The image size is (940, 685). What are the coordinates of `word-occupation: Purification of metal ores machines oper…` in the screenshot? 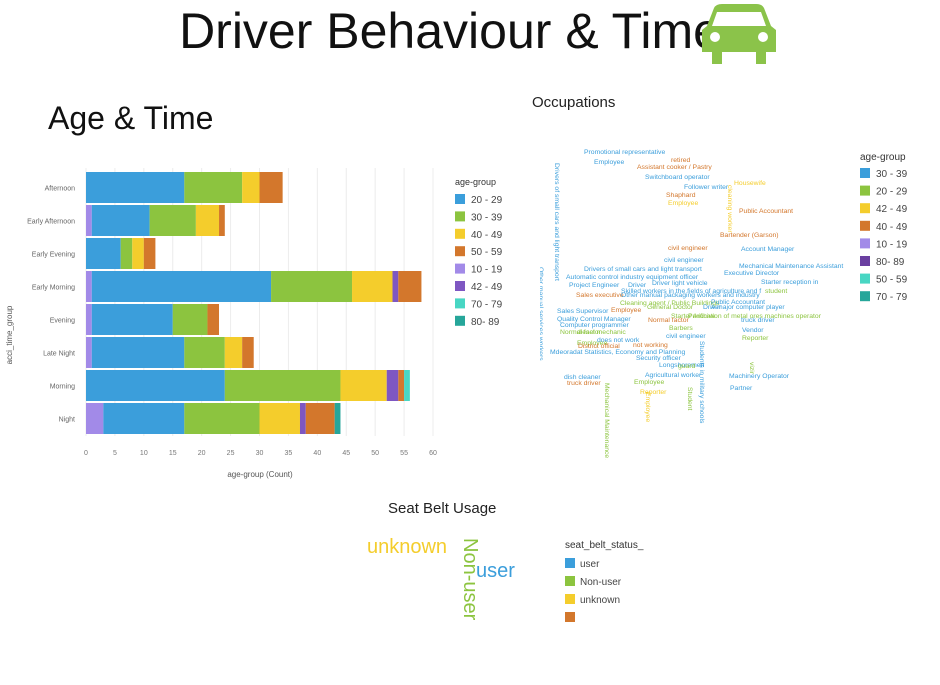 It's located at (755, 316).